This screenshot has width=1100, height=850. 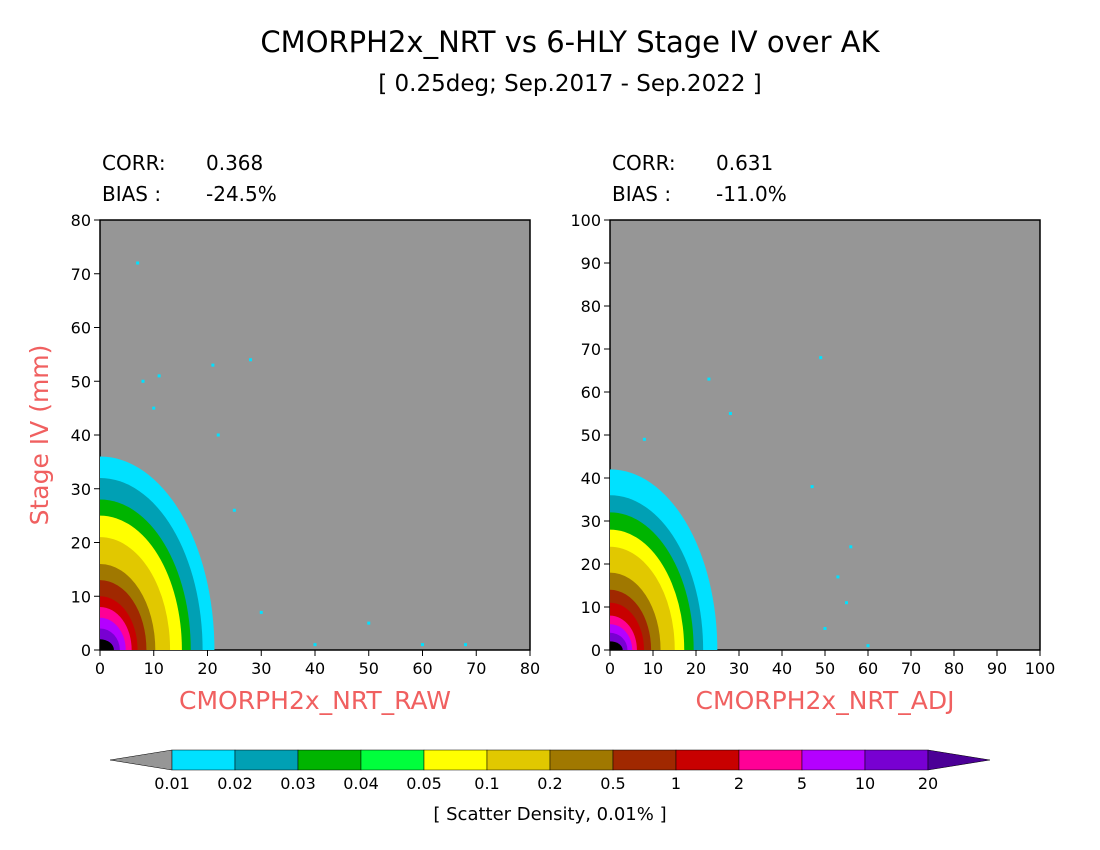 What do you see at coordinates (591, 349) in the screenshot?
I see `right-y-tick-label: 70` at bounding box center [591, 349].